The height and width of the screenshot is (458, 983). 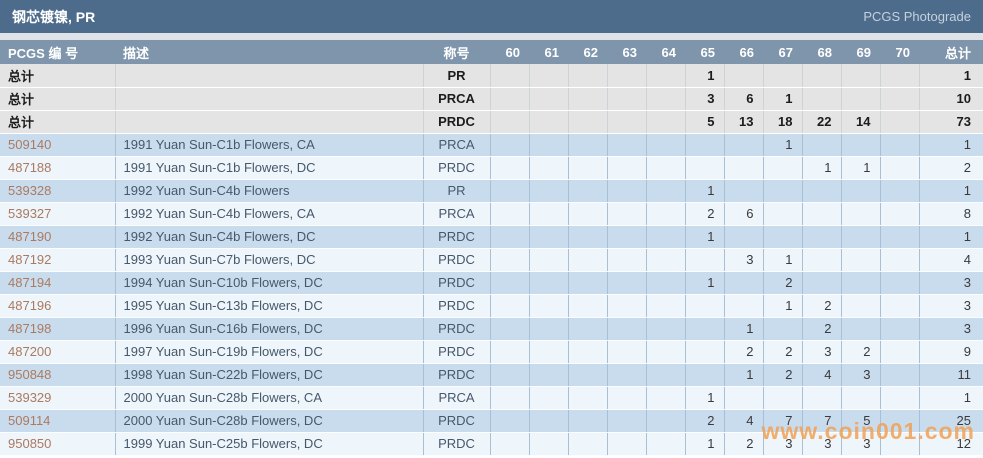 What do you see at coordinates (30, 259) in the screenshot?
I see `pcgs-number-link: 487192` at bounding box center [30, 259].